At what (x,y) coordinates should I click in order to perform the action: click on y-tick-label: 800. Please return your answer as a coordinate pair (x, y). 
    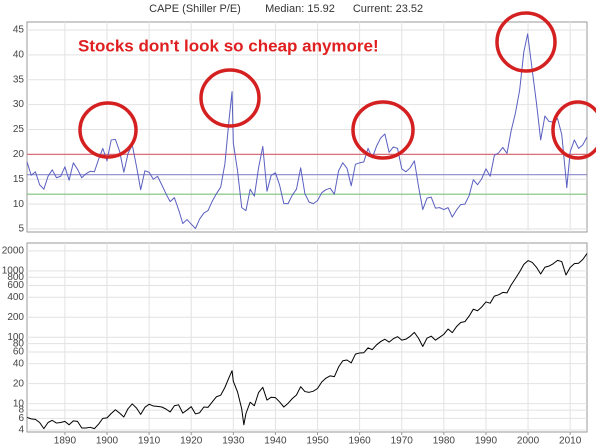
    Looking at the image, I should click on (15, 277).